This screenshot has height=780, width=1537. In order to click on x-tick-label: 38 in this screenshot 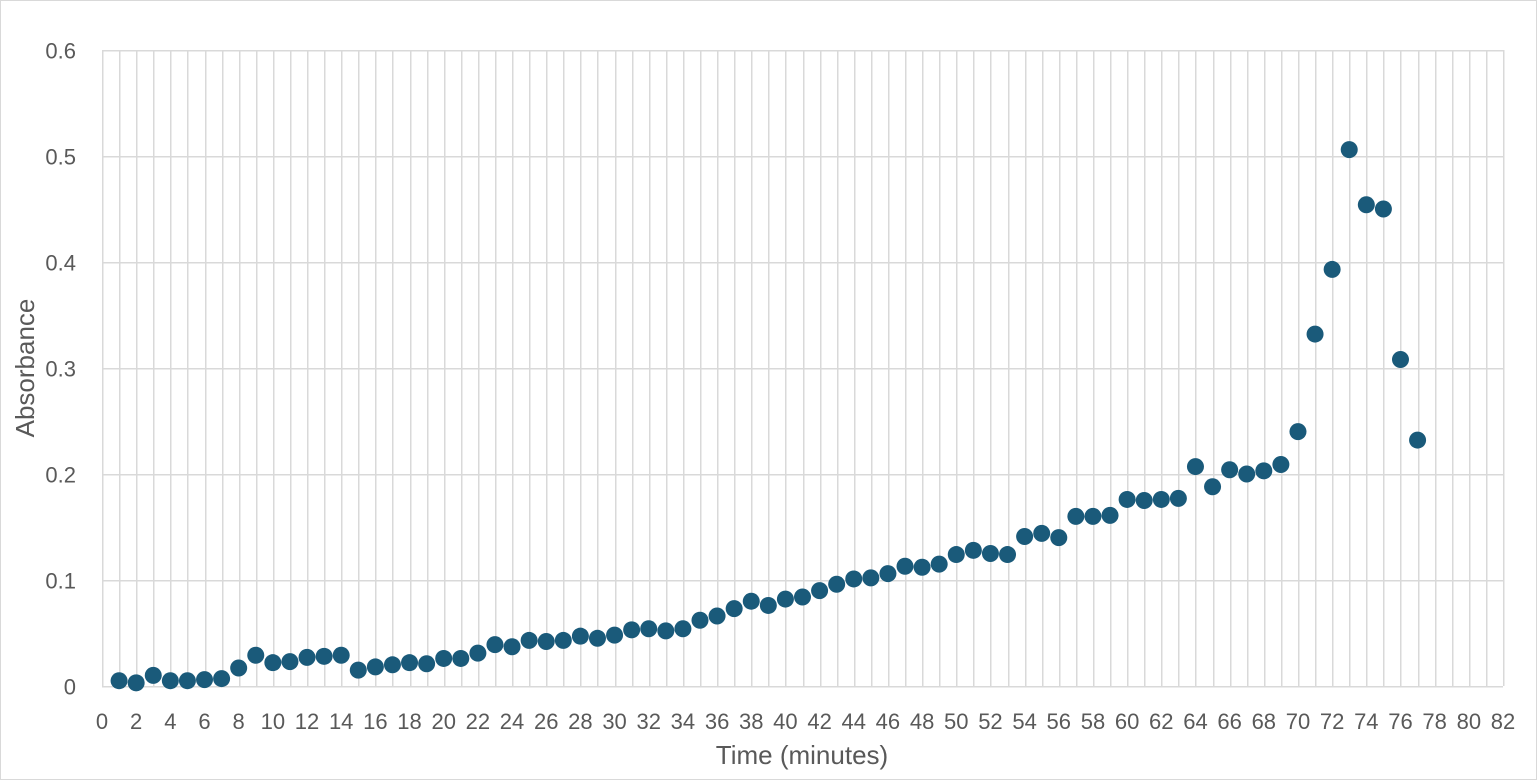, I will do `click(751, 721)`.